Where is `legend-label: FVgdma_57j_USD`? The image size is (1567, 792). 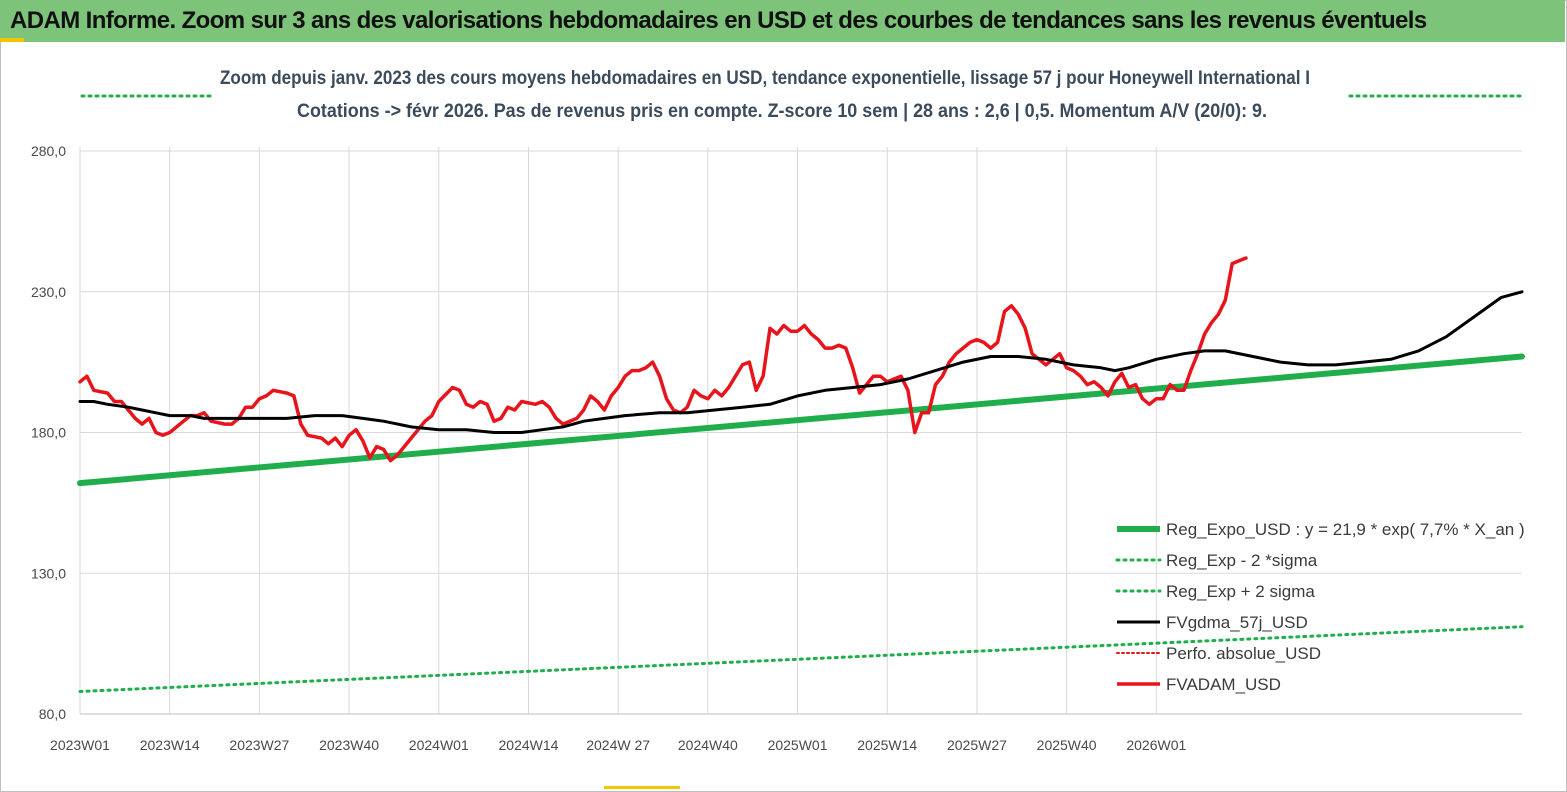
legend-label: FVgdma_57j_USD is located at coordinates (1237, 622).